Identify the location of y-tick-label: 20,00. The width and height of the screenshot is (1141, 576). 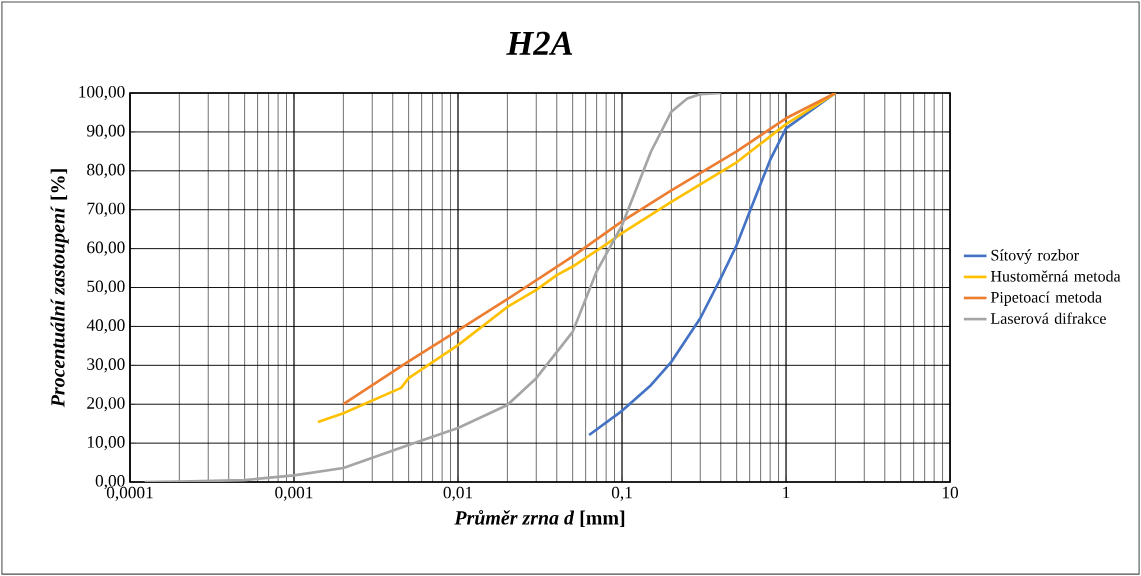
(106, 404).